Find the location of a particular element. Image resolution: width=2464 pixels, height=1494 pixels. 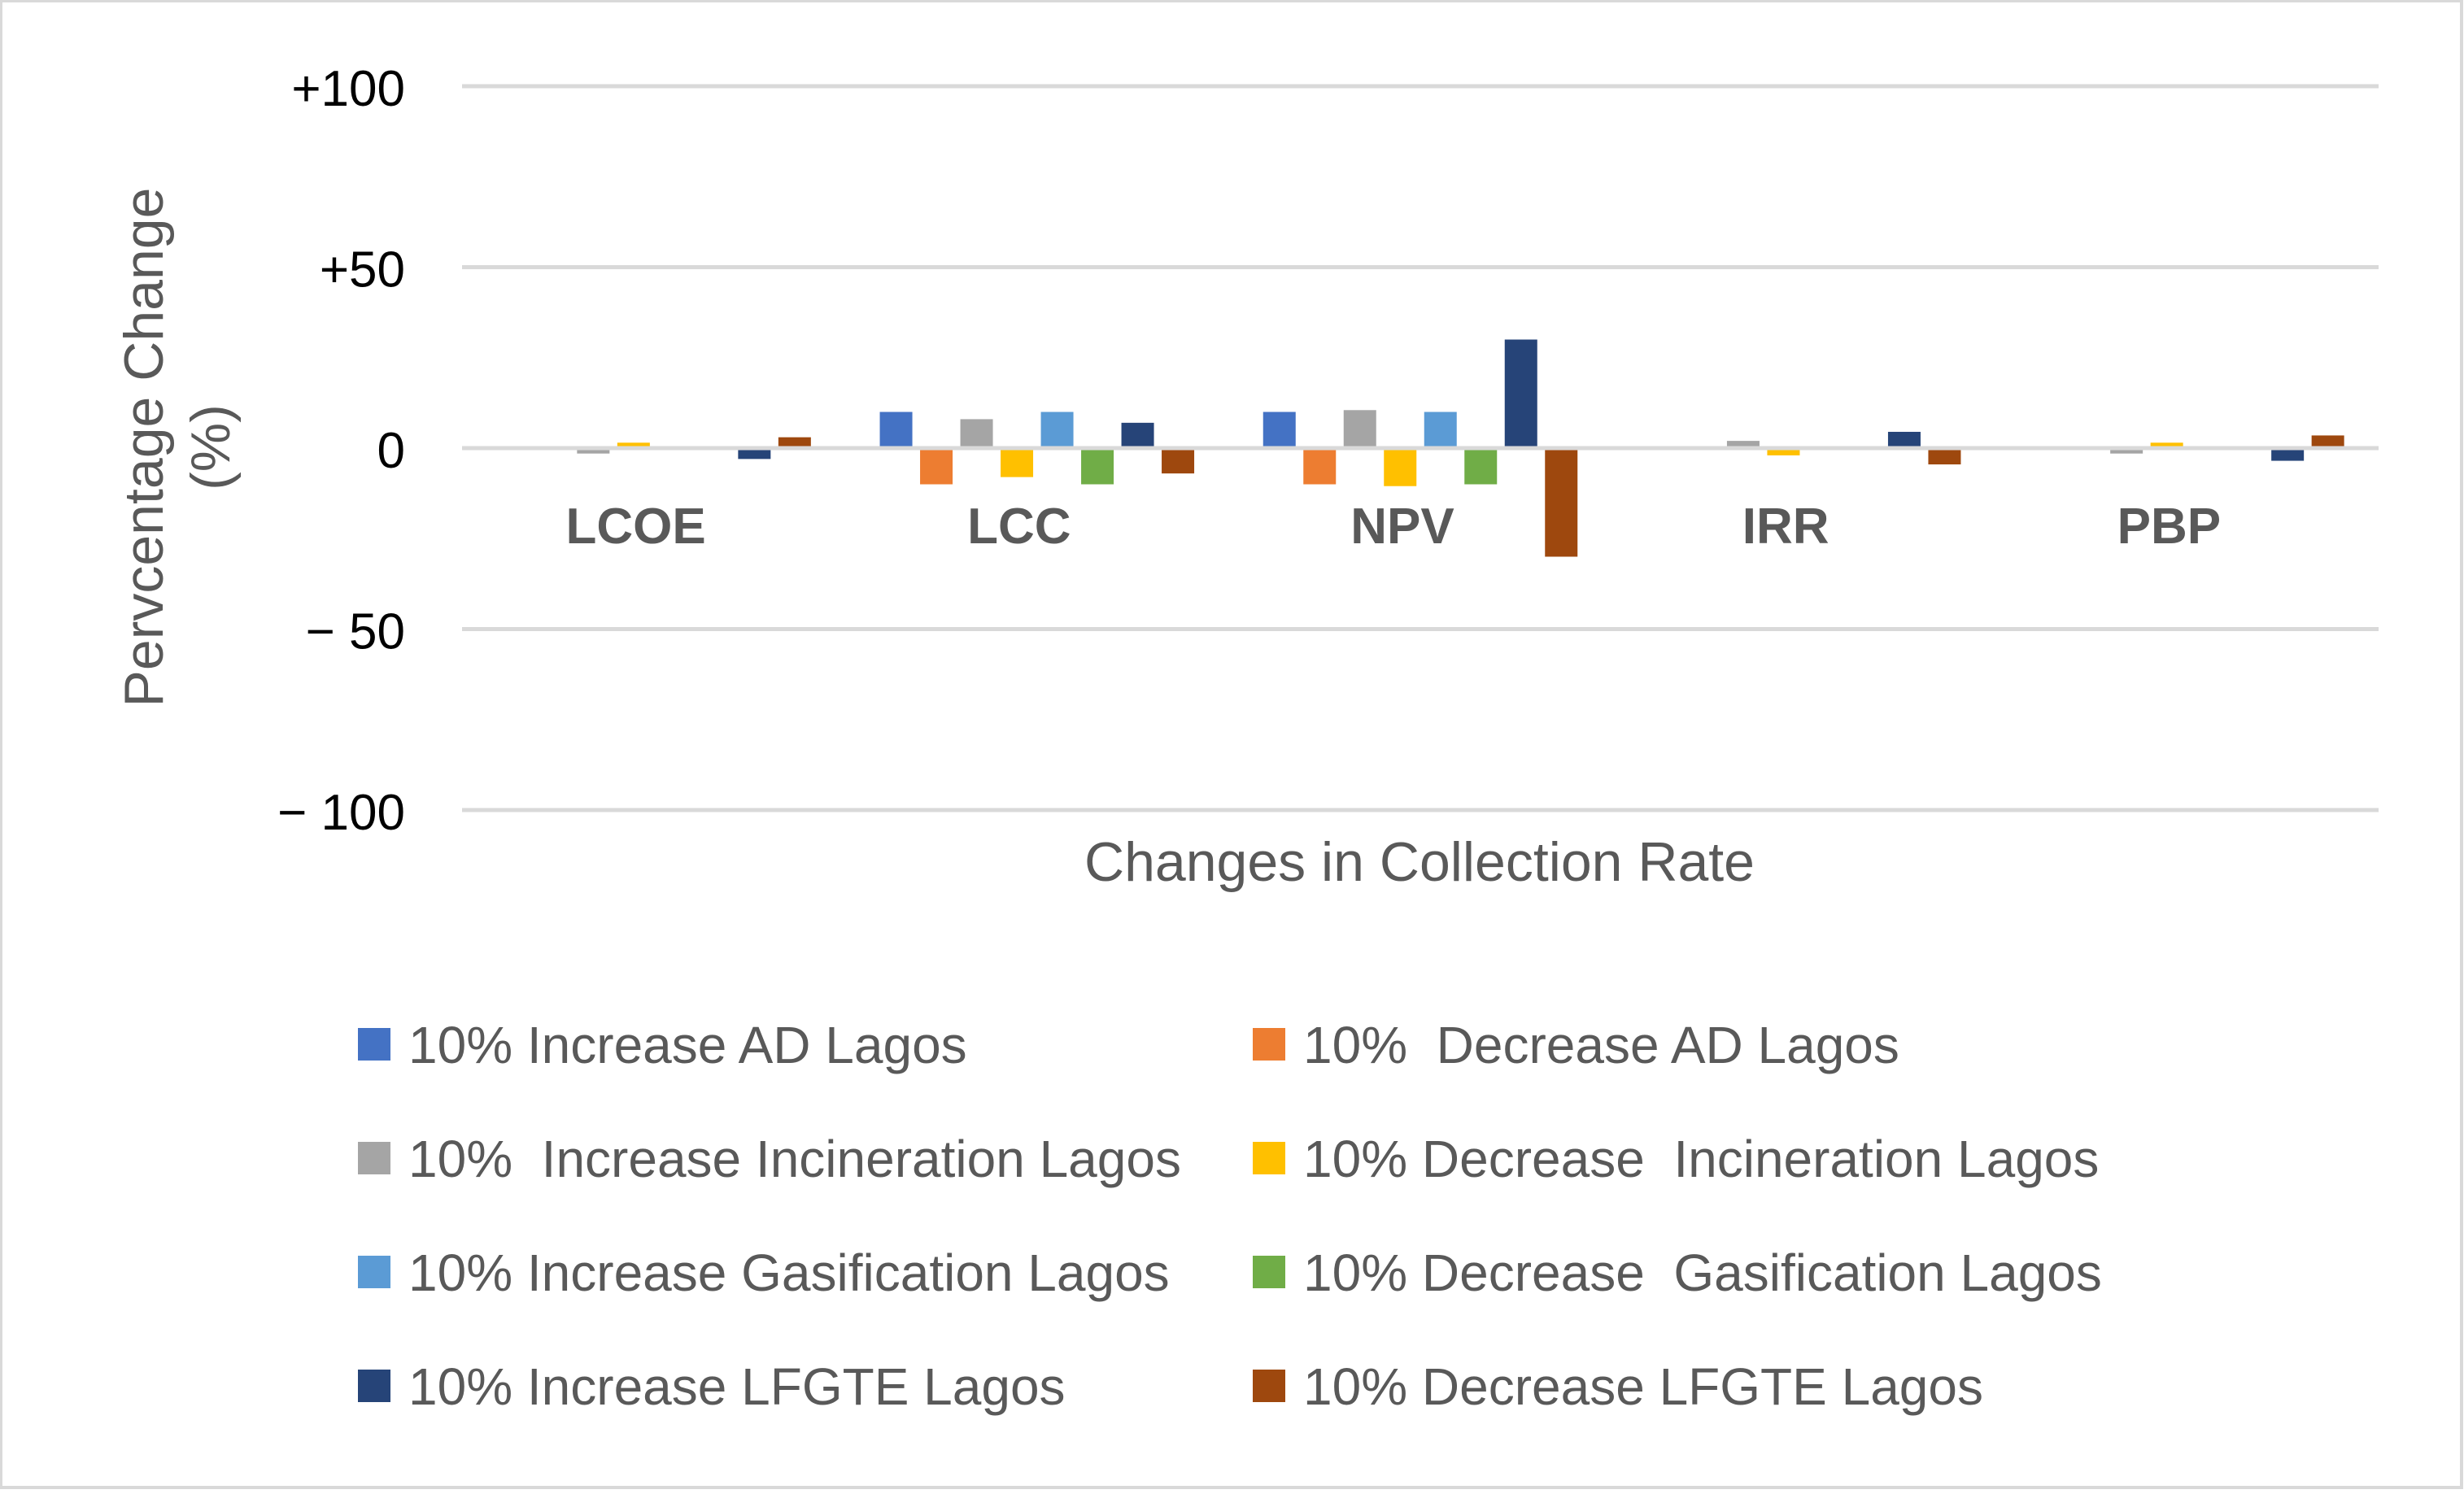

legend-item: 10% Increase Incineration Lagos is located at coordinates (769, 1159).